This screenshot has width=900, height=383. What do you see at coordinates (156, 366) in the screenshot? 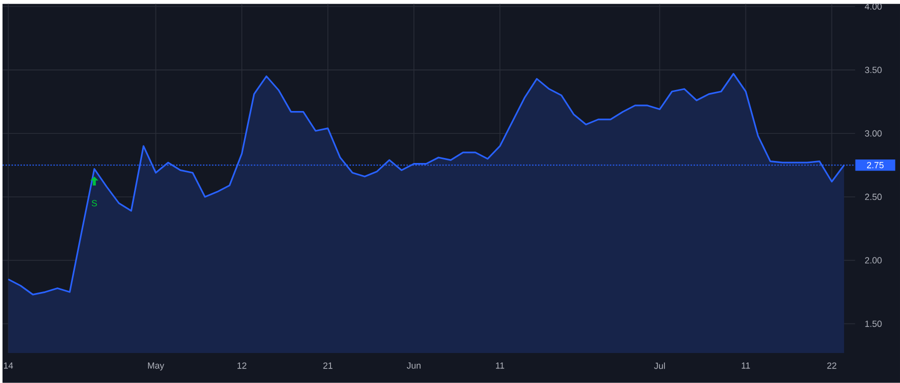
I see `x-tick-label: May` at bounding box center [156, 366].